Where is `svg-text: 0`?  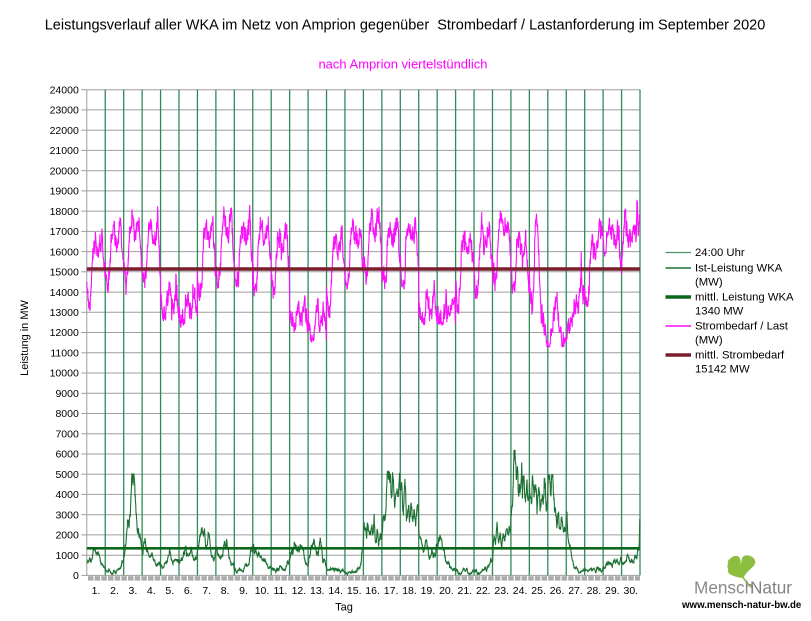 svg-text: 0 is located at coordinates (76, 576).